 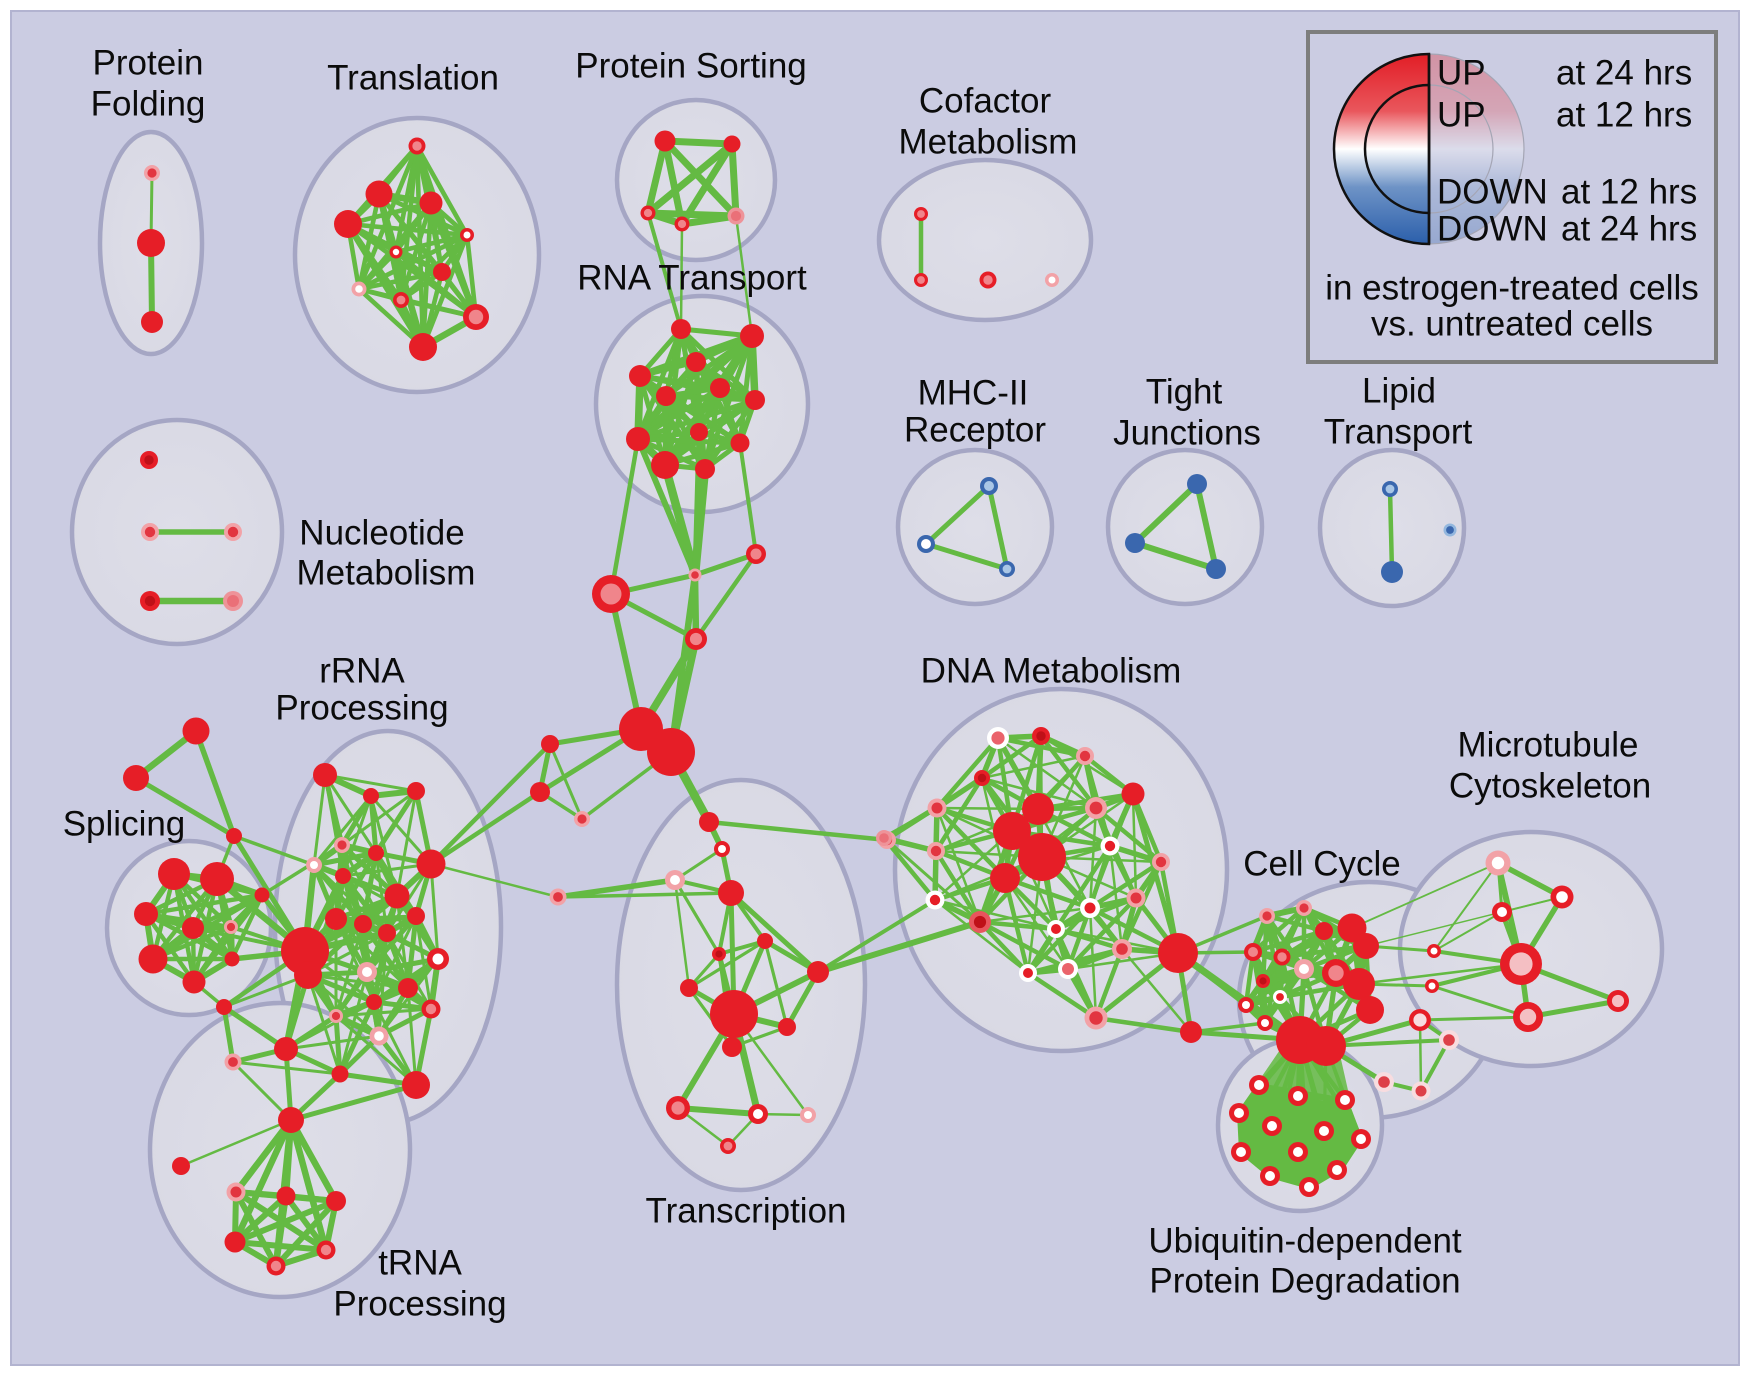 What do you see at coordinates (148, 63) in the screenshot?
I see `svg-text: Protein` at bounding box center [148, 63].